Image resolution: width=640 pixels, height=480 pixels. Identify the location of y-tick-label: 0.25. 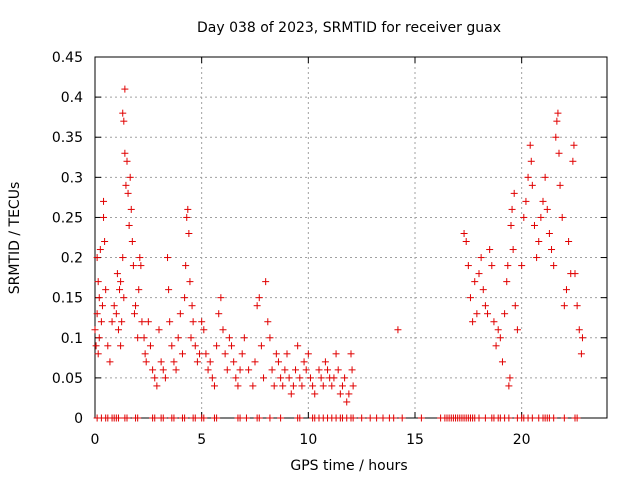
(67, 218).